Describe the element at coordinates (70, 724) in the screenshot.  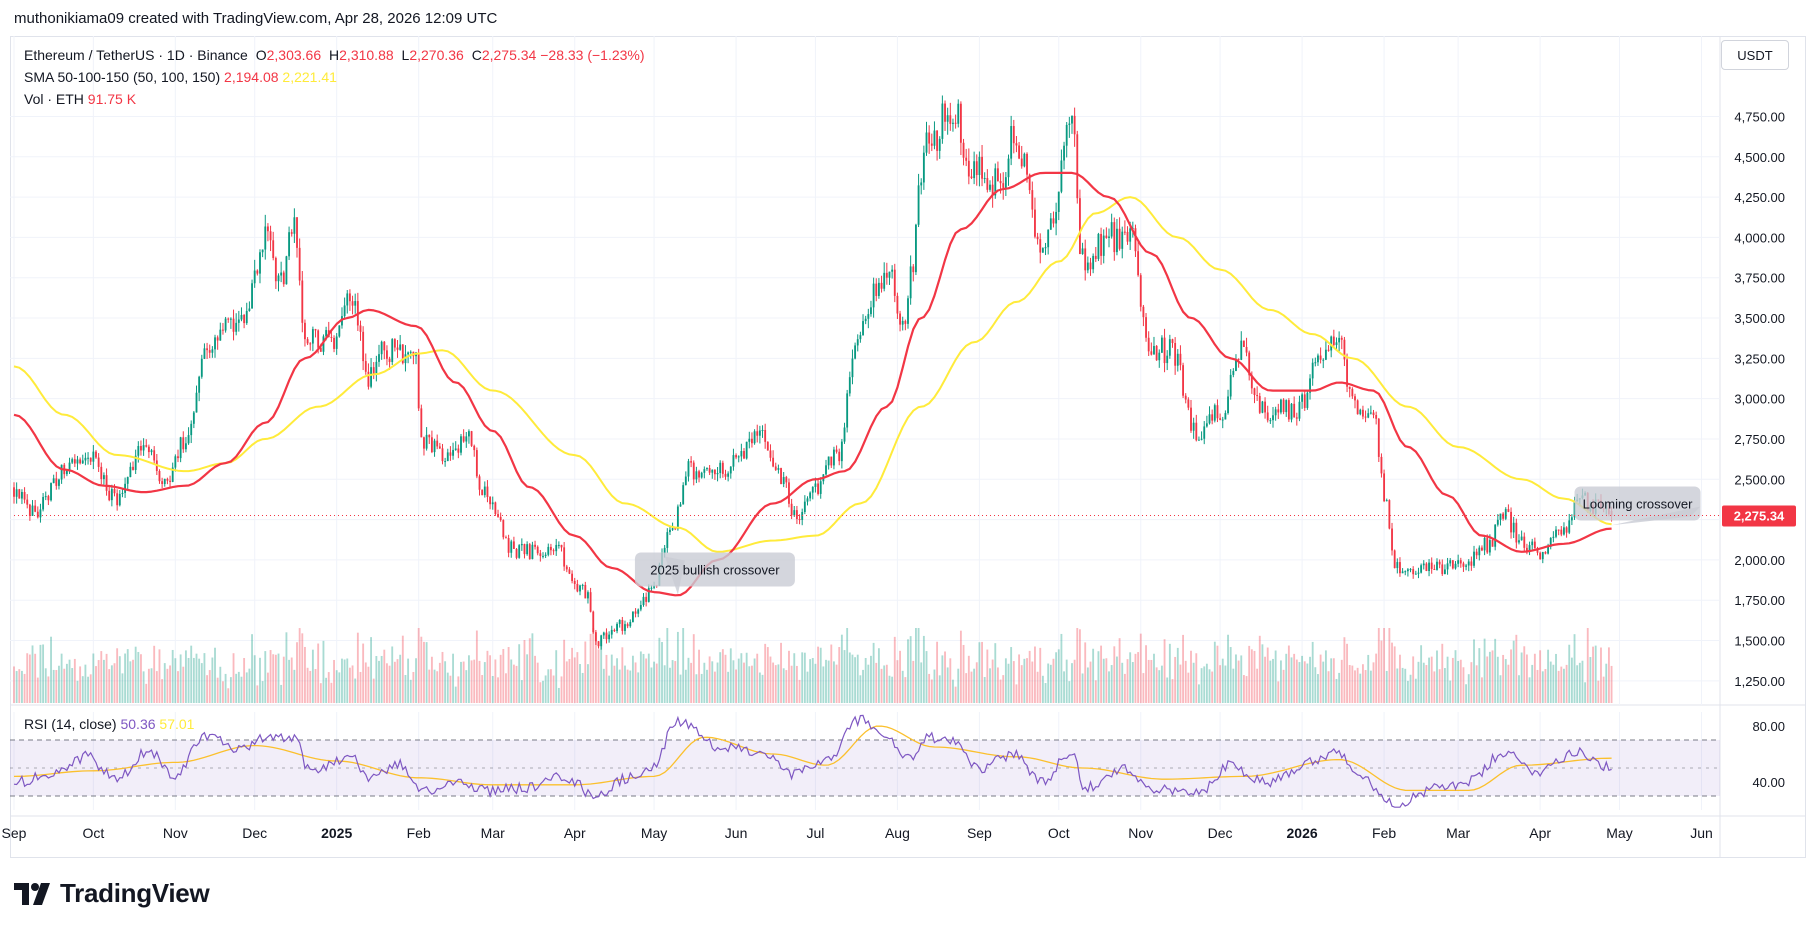
I see `rsi-label: RSI (14, close)` at that location.